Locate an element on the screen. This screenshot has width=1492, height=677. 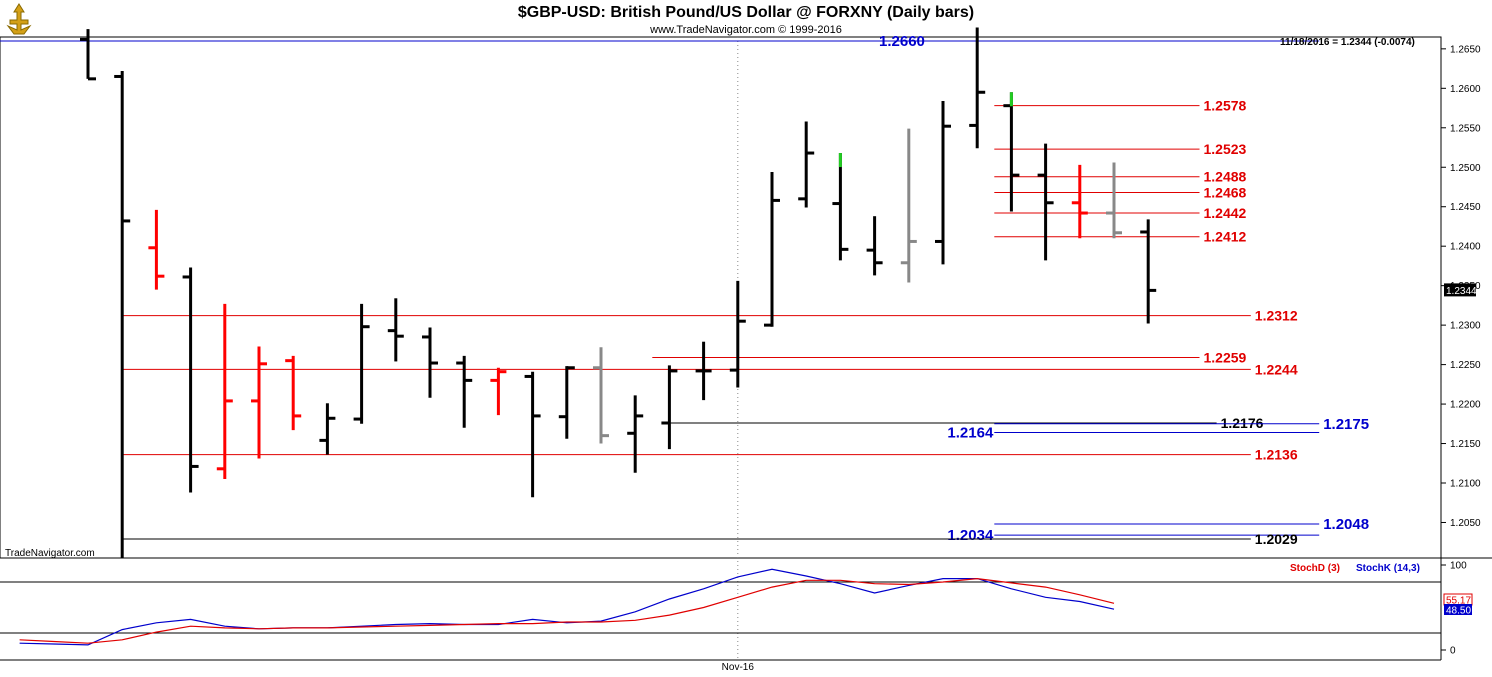
stoch-k-line is located at coordinates (567, 607).